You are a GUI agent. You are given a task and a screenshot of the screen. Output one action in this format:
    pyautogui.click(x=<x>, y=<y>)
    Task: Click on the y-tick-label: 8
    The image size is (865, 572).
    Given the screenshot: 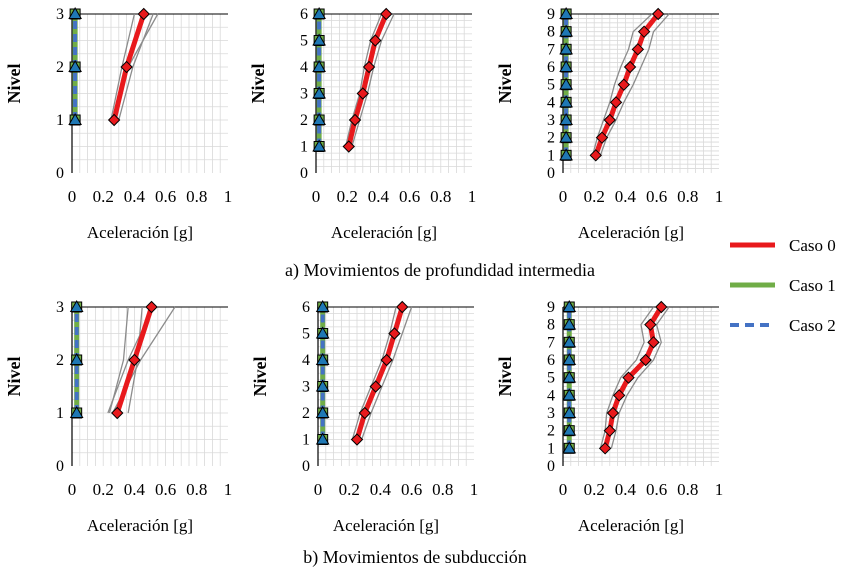 What is the action you would take?
    pyautogui.click(x=551, y=32)
    